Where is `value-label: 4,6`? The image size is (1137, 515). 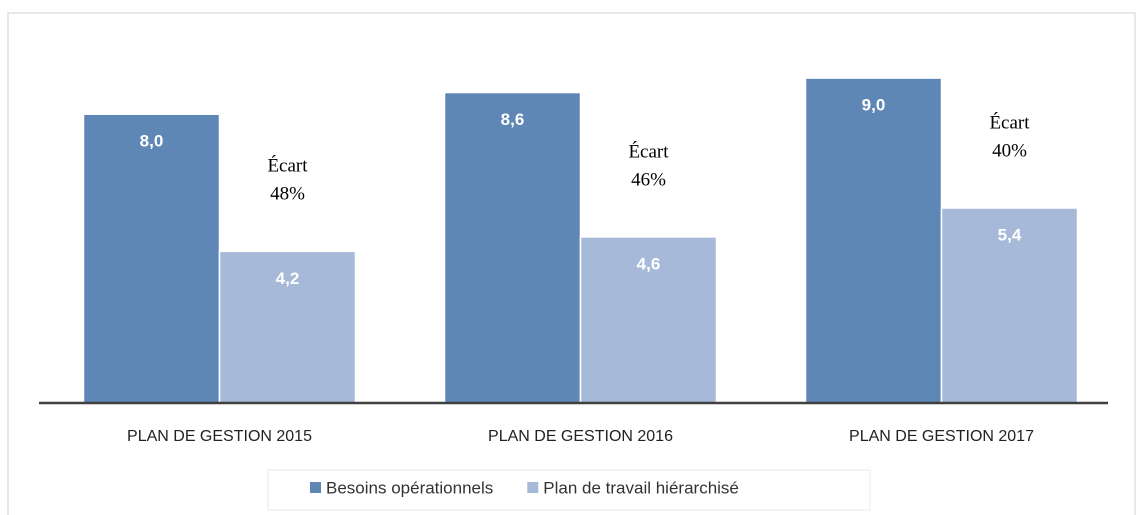 value-label: 4,6 is located at coordinates (649, 263).